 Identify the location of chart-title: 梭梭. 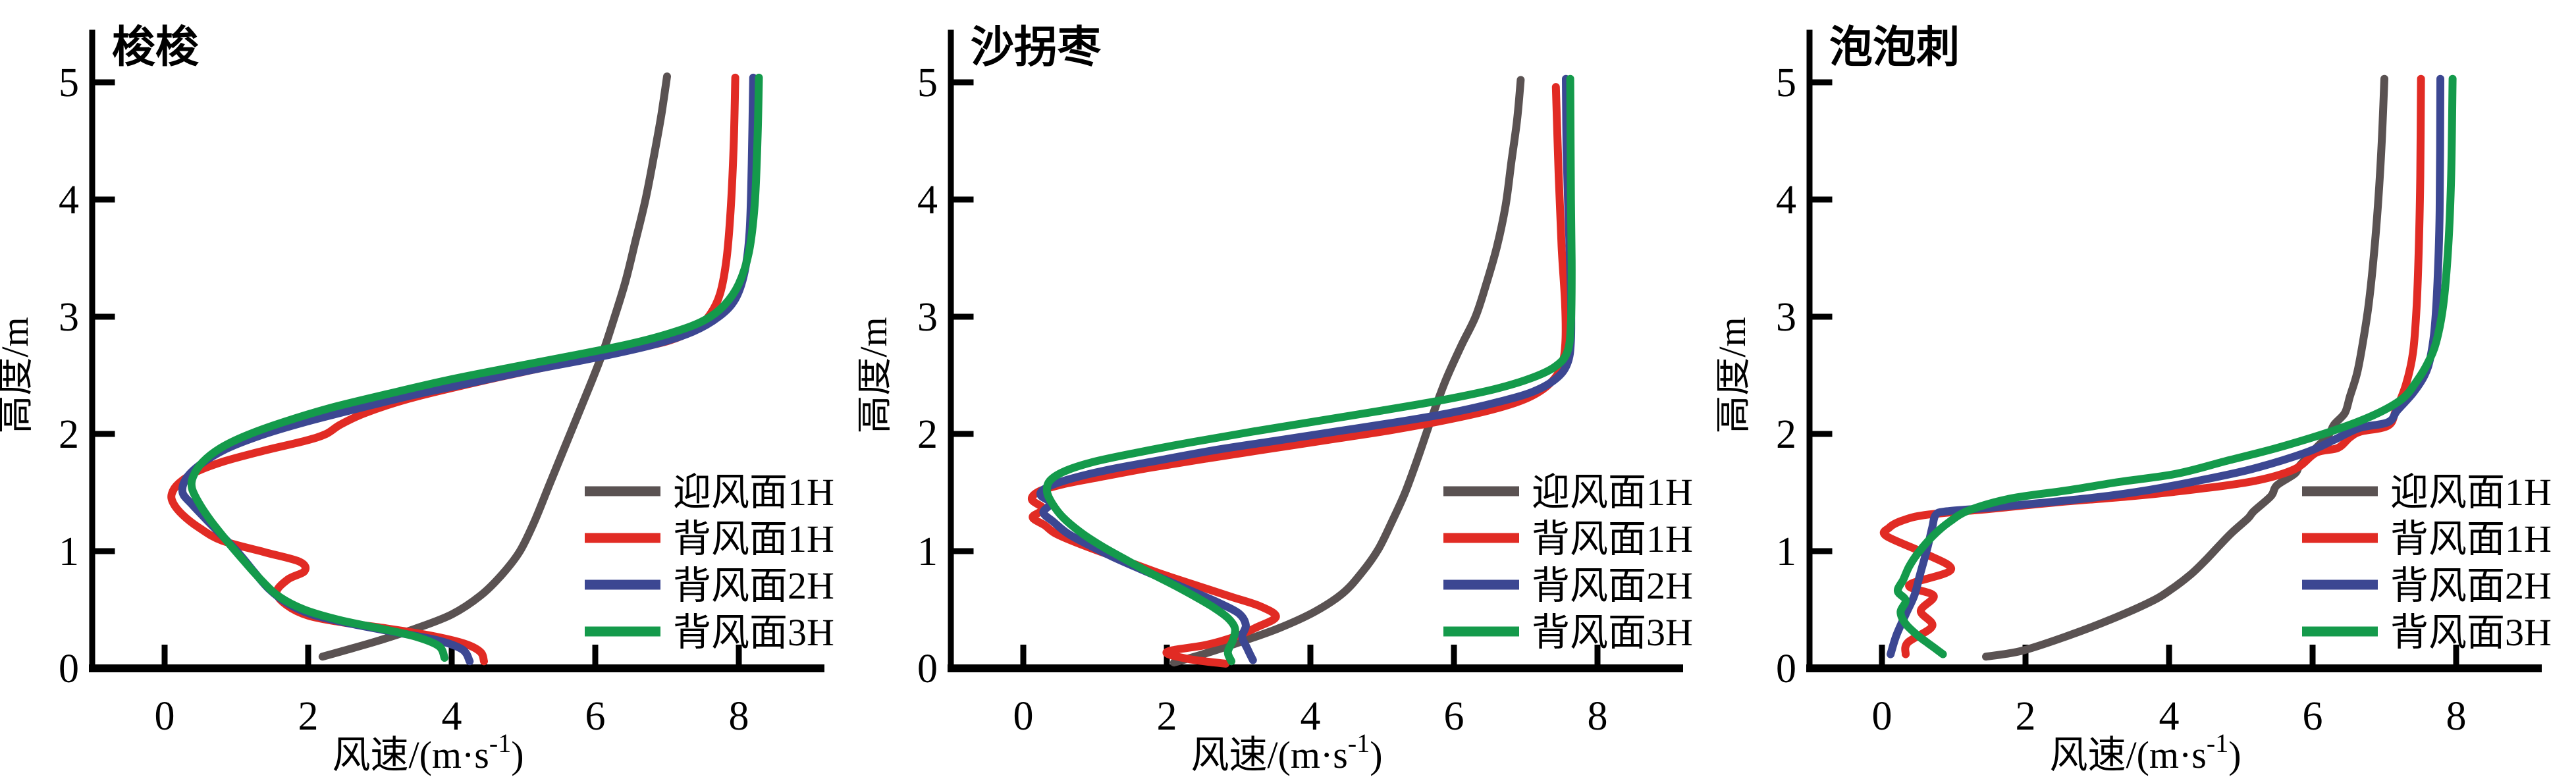
(155, 48).